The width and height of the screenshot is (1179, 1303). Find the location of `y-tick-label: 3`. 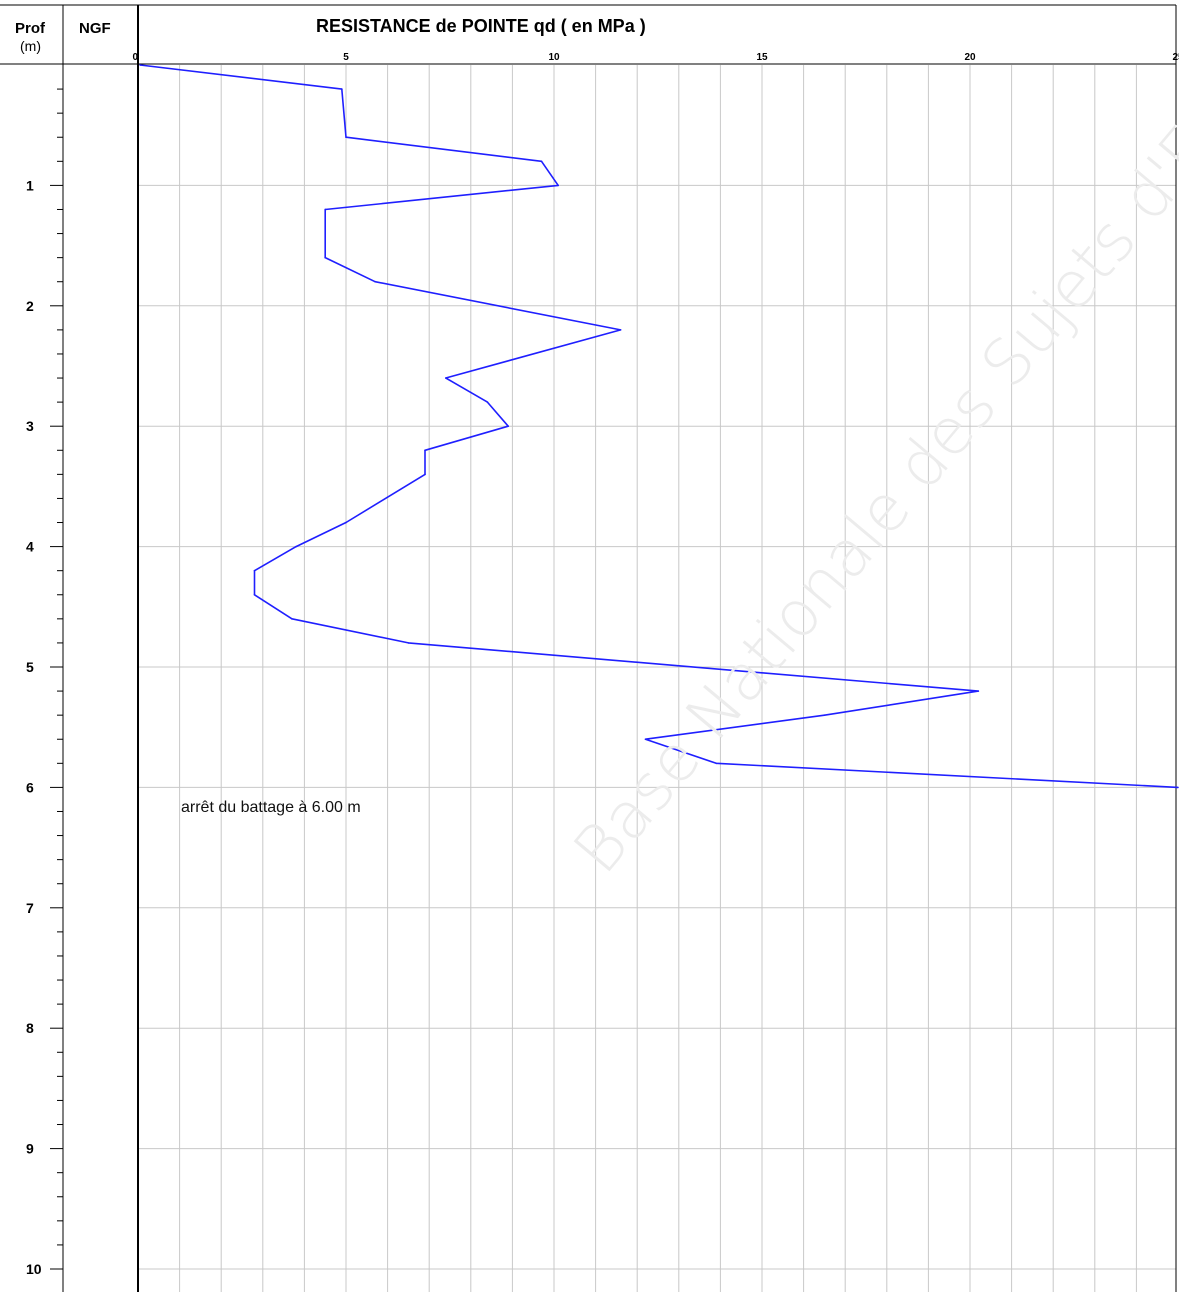

y-tick-label: 3 is located at coordinates (30, 426).